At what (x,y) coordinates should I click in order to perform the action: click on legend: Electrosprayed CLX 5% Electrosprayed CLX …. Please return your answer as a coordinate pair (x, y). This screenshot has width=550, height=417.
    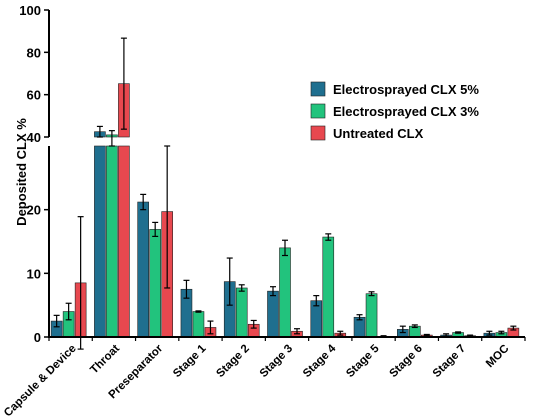
    Looking at the image, I should click on (394, 111).